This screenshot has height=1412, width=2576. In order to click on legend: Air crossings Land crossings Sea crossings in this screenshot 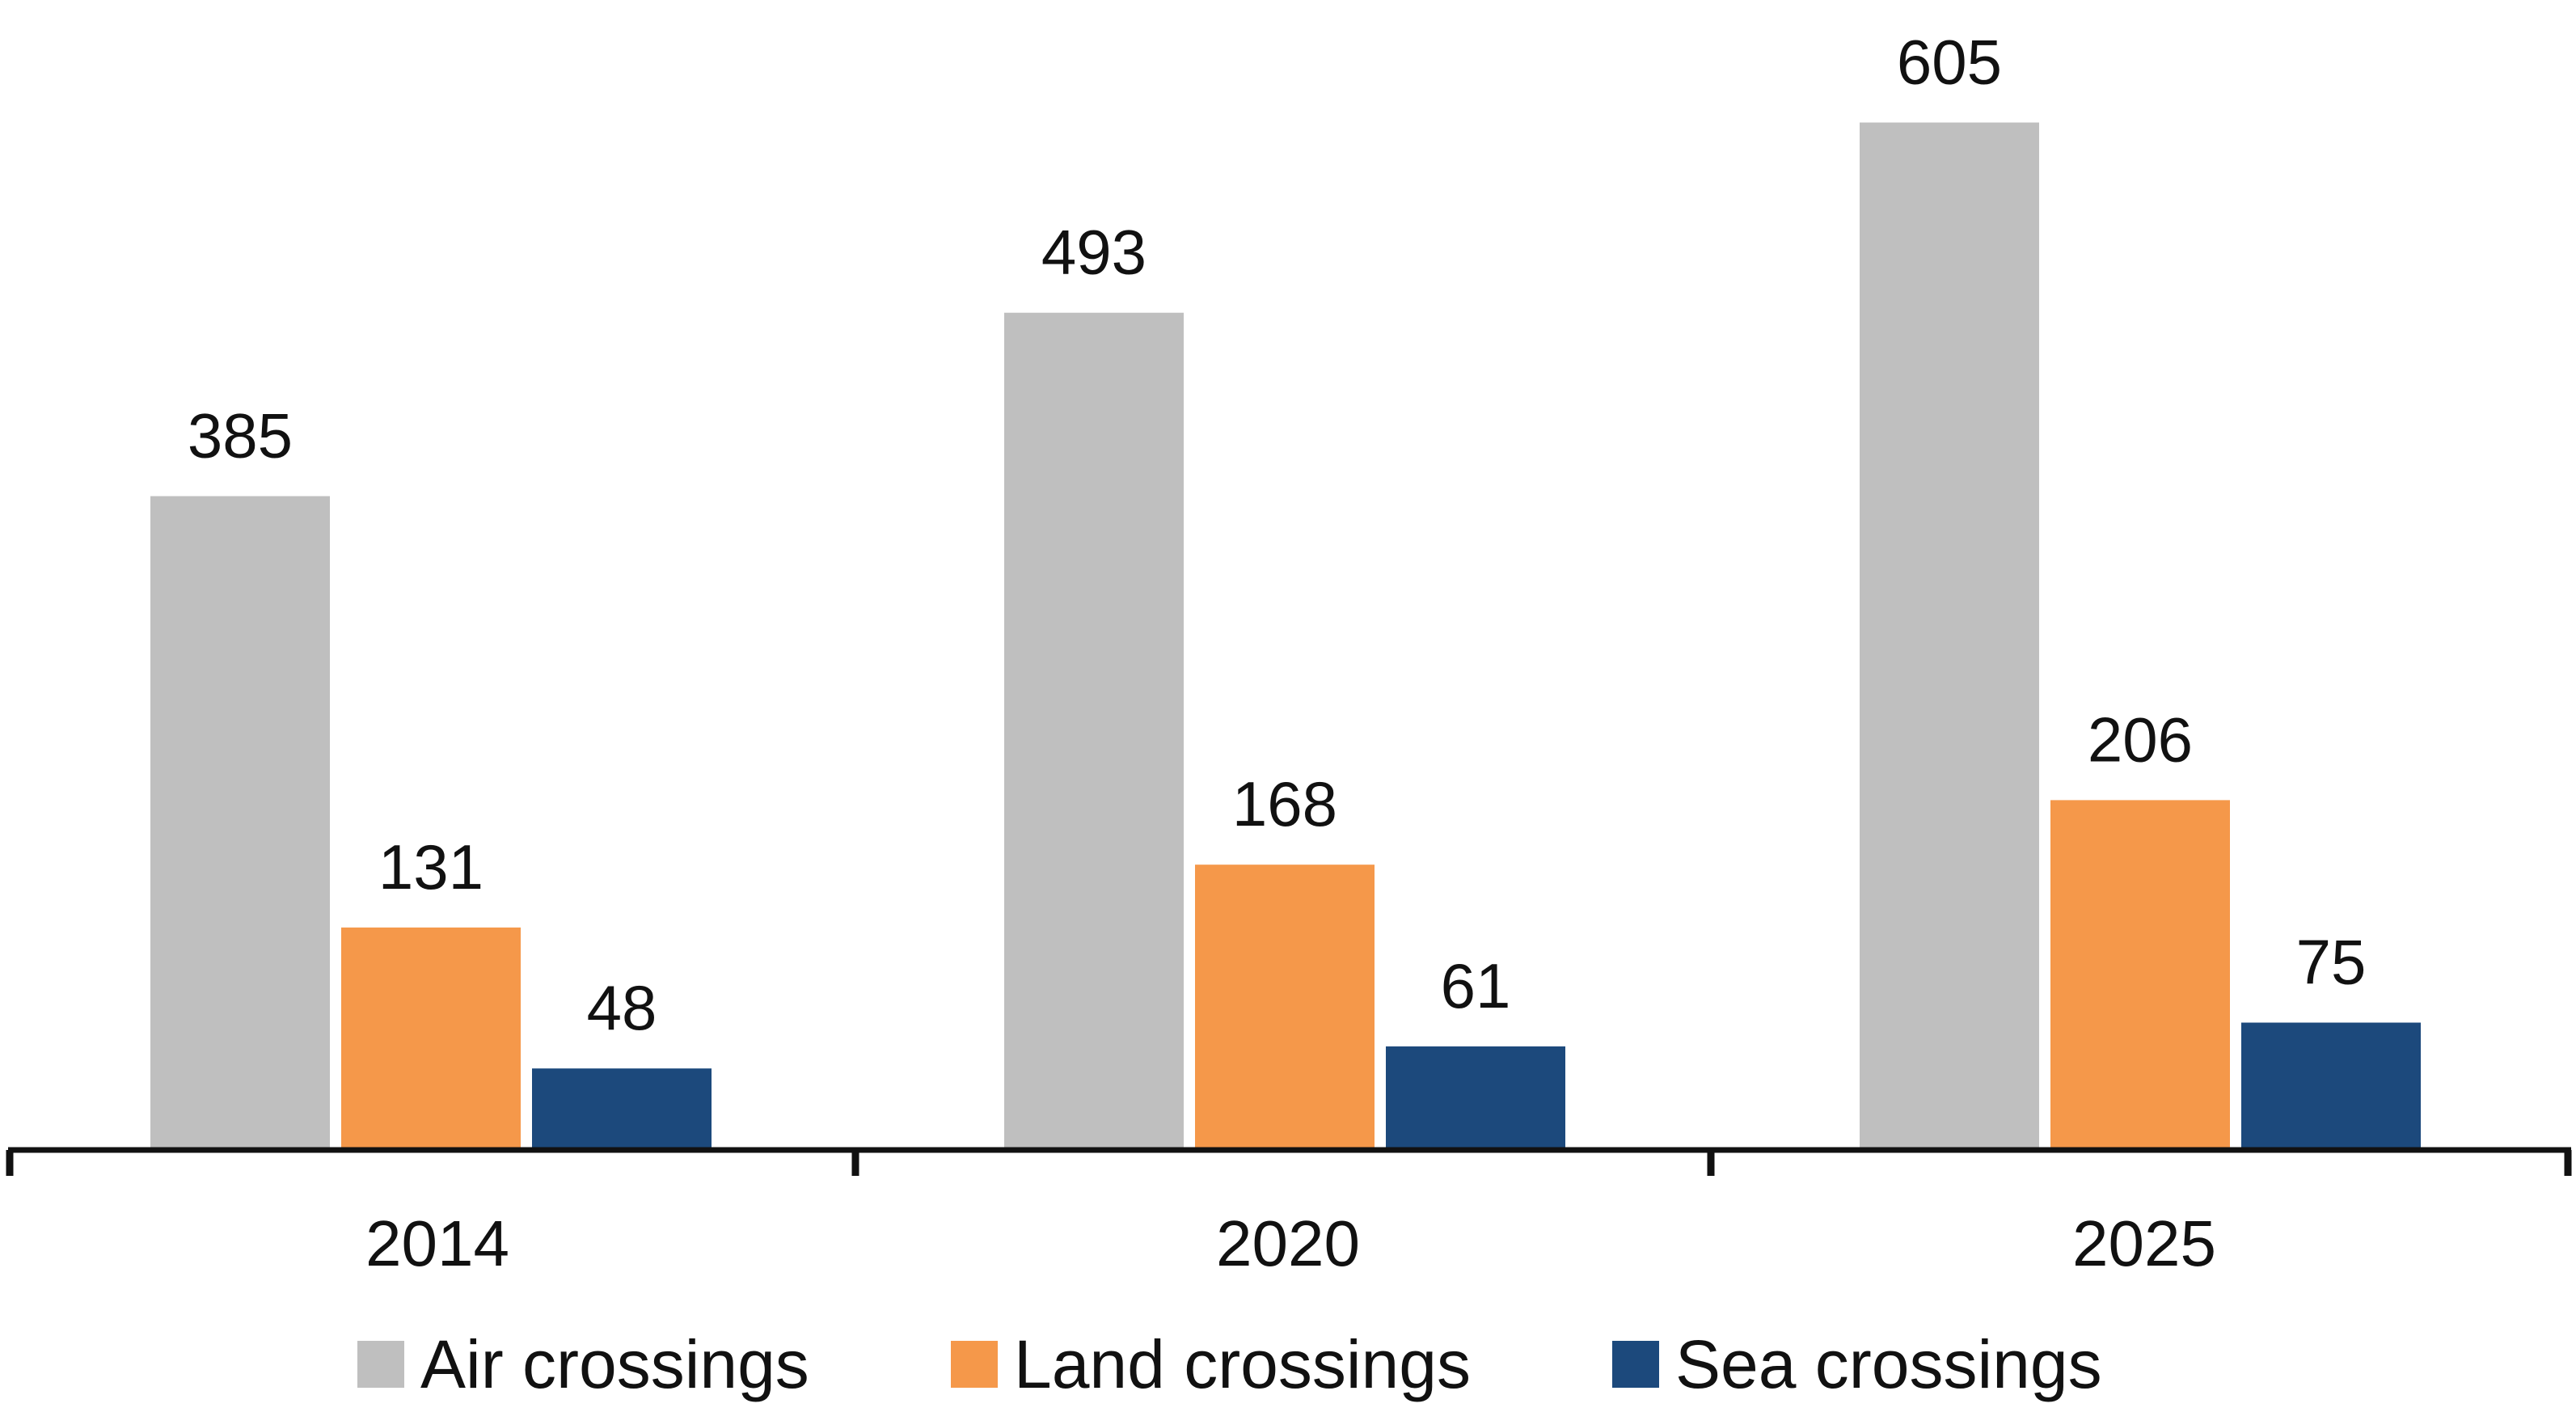, I will do `click(1229, 1364)`.